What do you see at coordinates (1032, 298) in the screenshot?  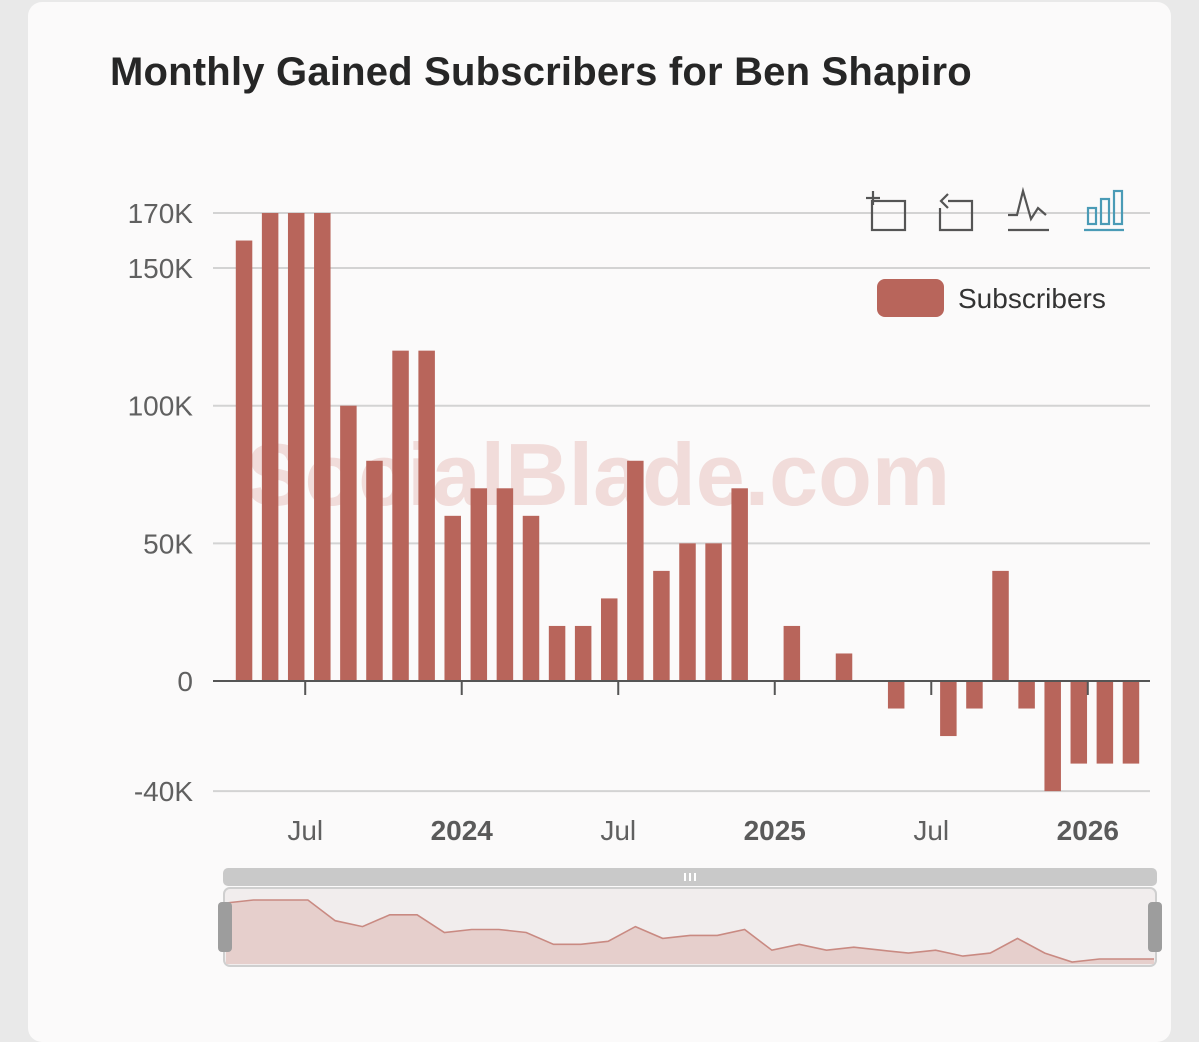 I see `legend-label: Subscribers` at bounding box center [1032, 298].